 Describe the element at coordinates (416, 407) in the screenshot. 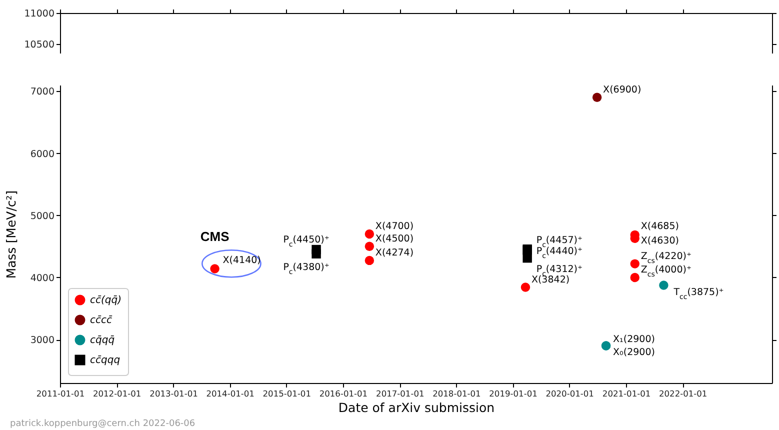

I see `x-axis-title: Date of arXiv submission` at that location.